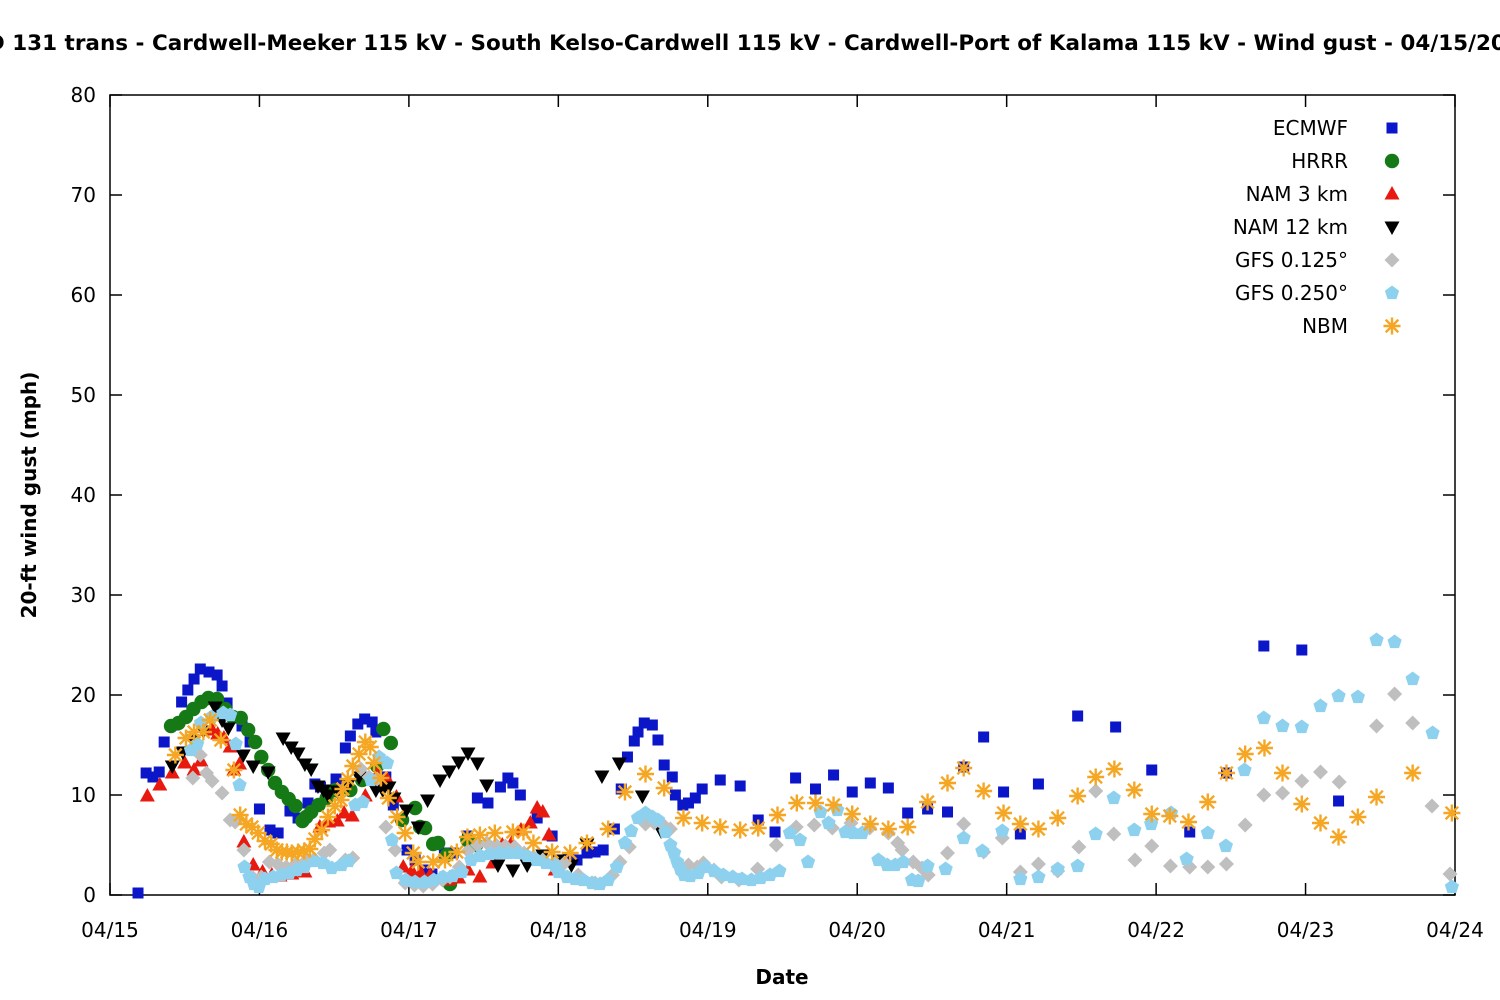 This screenshot has height=1000, width=1500. I want to click on y-tick-label: 60, so click(83, 295).